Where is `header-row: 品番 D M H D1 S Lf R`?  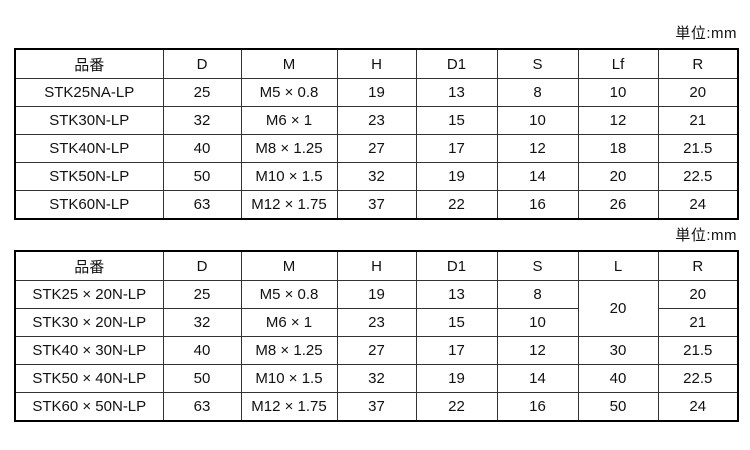 header-row: 品番 D M H D1 S Lf R is located at coordinates (376, 63).